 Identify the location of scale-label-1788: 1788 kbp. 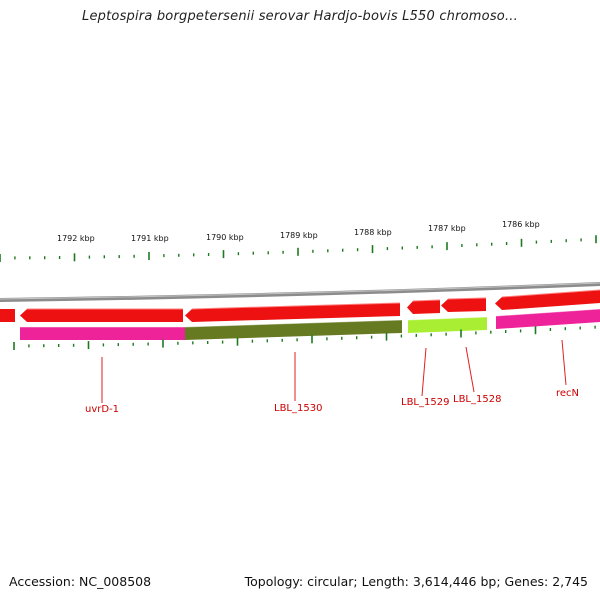
(373, 232).